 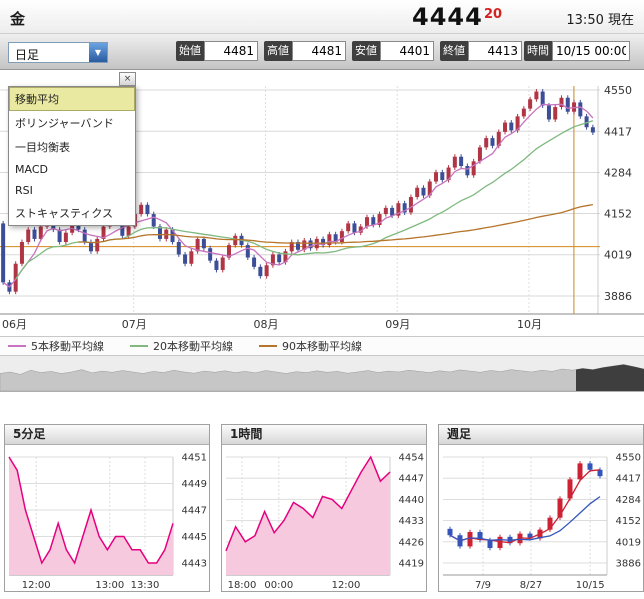 I want to click on period-select: 日足 ▼, so click(x=58, y=52).